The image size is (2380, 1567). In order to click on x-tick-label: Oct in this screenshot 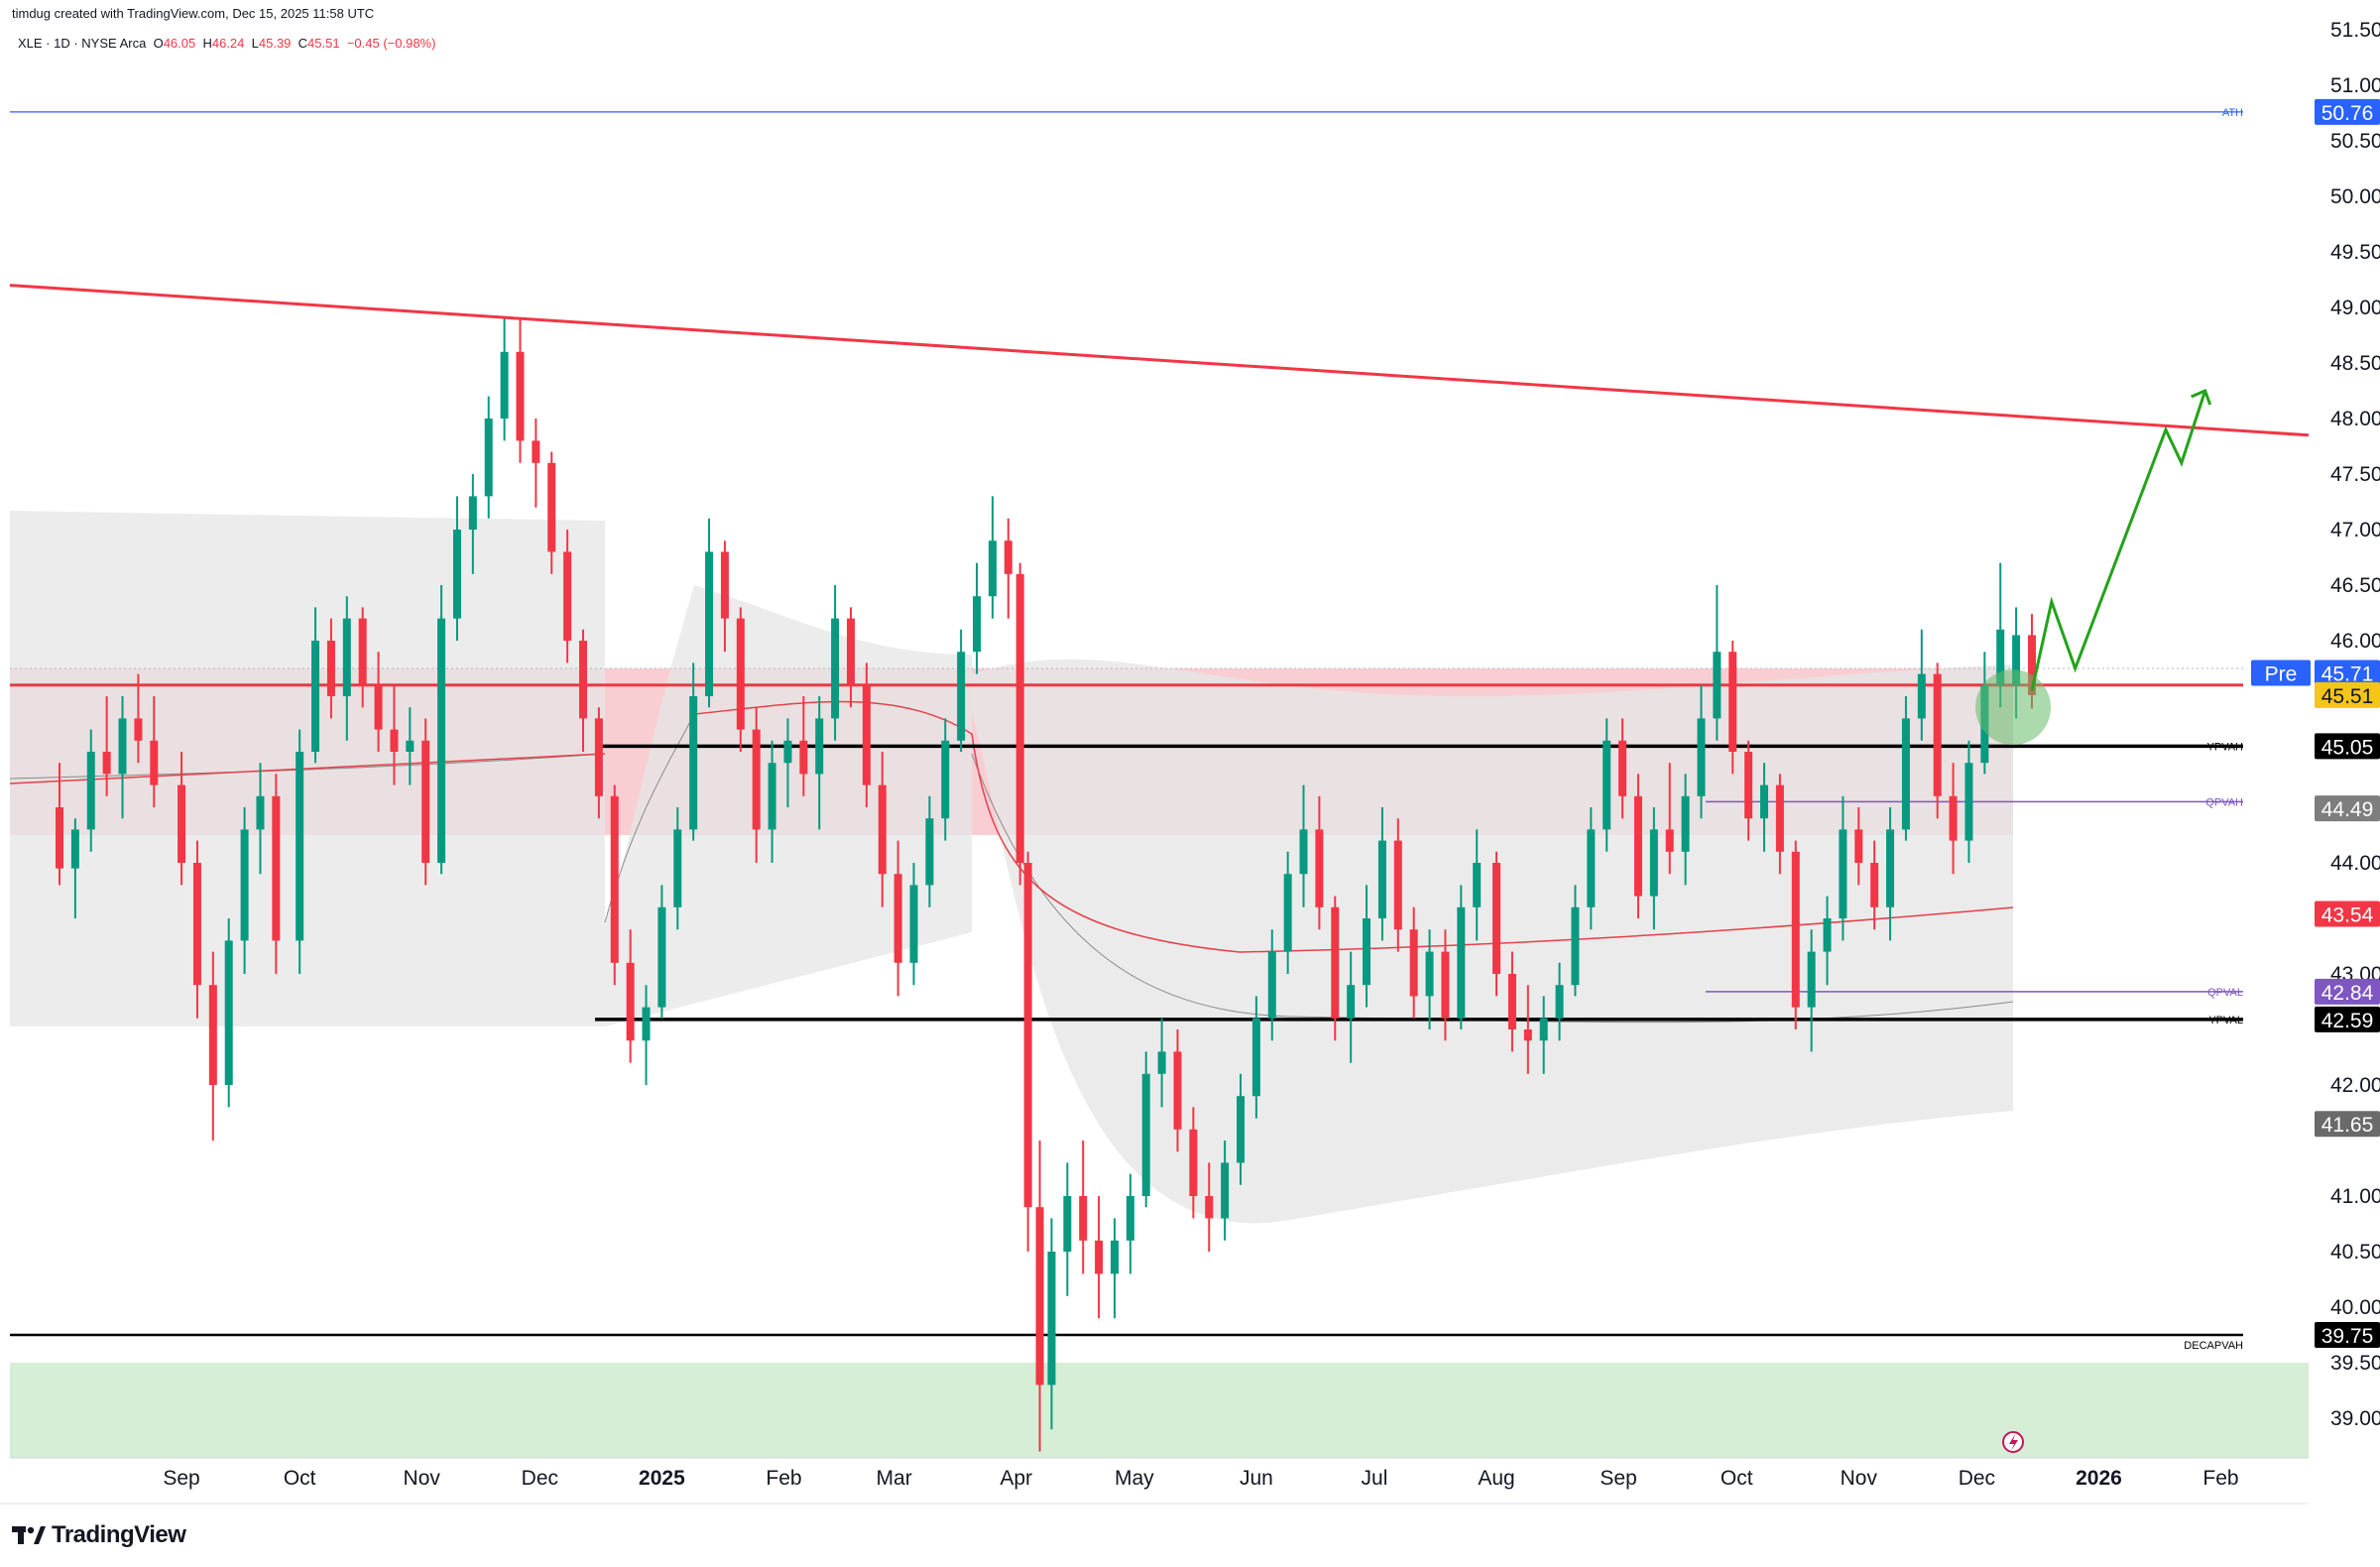, I will do `click(1737, 1479)`.